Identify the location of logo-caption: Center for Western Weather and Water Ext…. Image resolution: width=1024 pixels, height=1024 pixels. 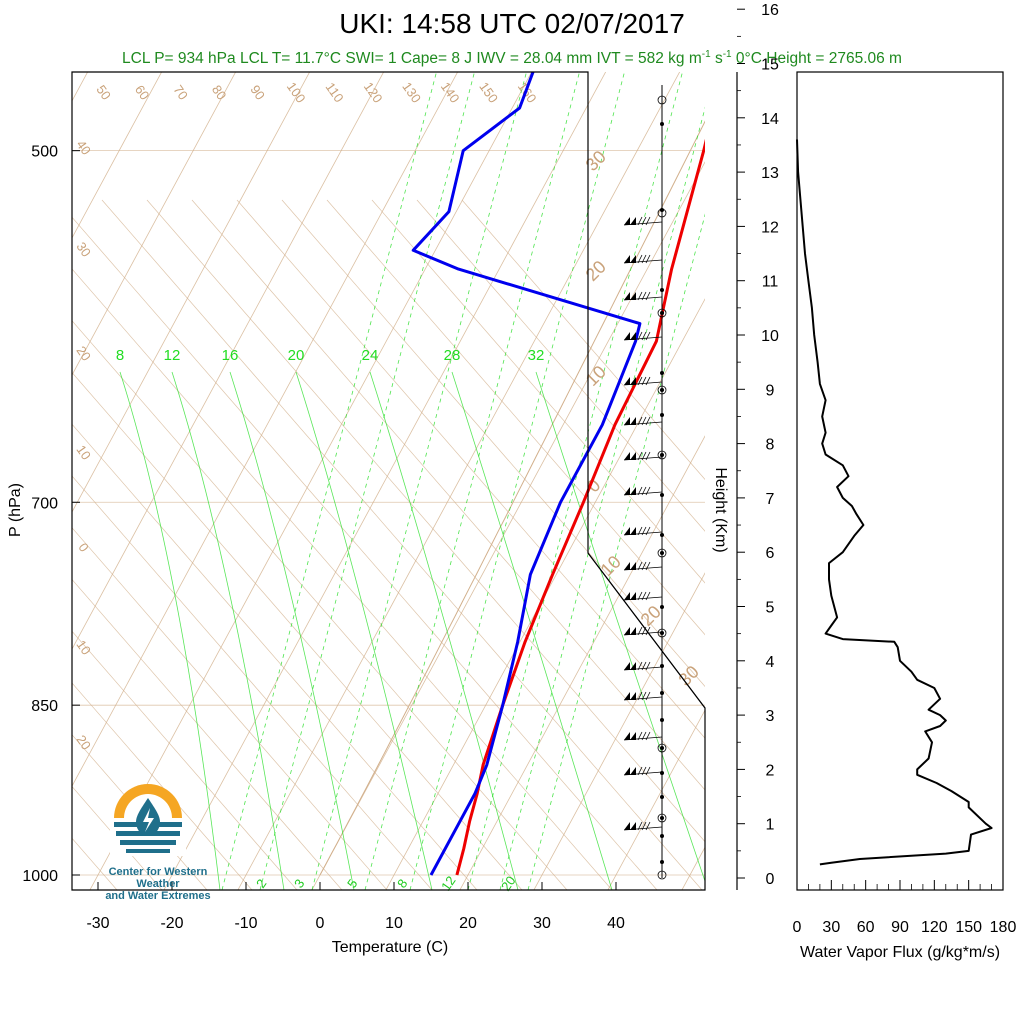
(158, 884).